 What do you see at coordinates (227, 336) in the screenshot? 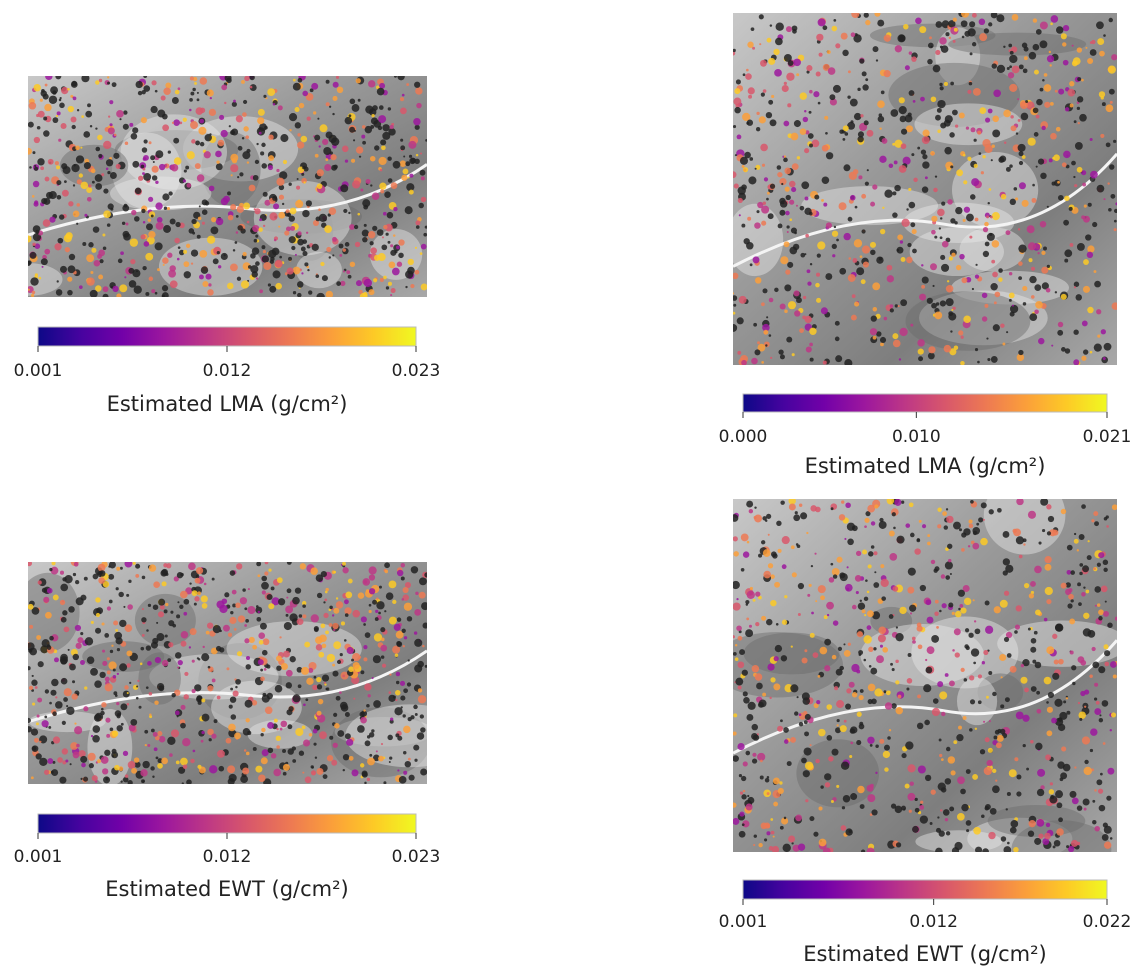
I see `colorbar` at bounding box center [227, 336].